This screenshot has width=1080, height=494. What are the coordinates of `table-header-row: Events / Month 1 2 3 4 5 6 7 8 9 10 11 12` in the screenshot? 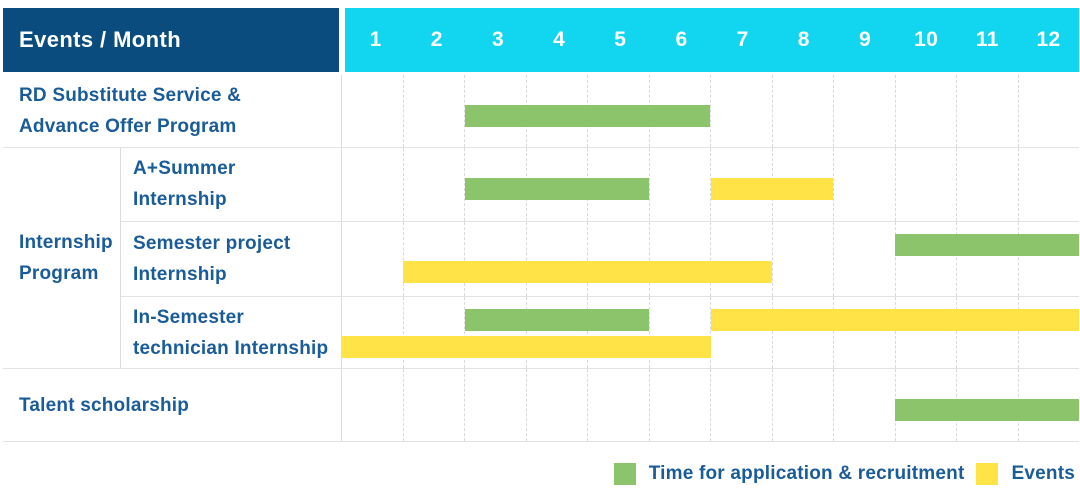 It's located at (541, 40).